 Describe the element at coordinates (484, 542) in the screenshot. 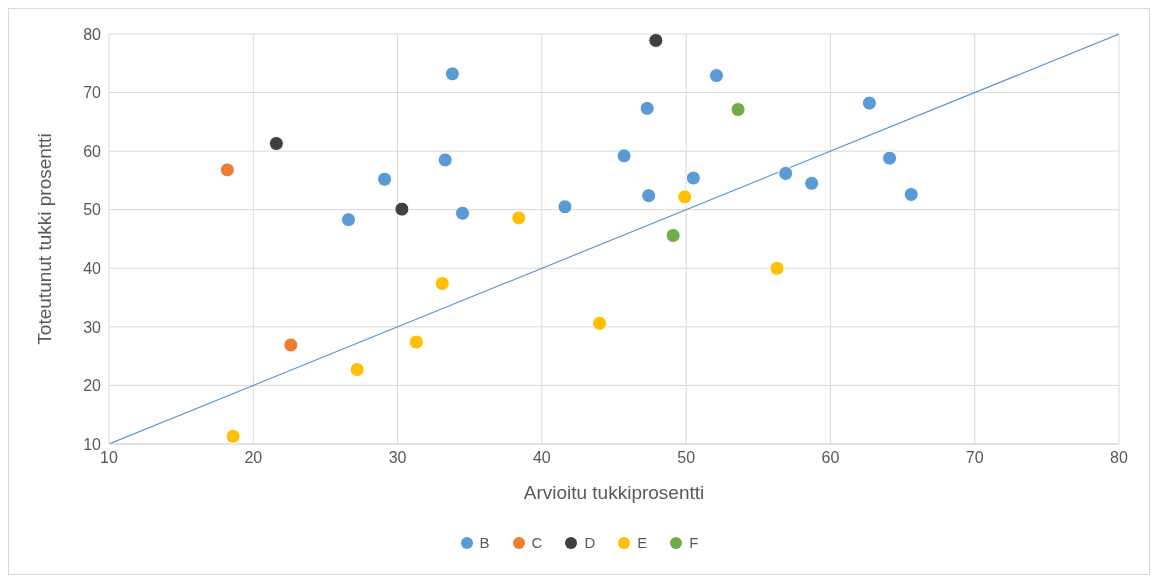

I see `legend-label: B` at that location.